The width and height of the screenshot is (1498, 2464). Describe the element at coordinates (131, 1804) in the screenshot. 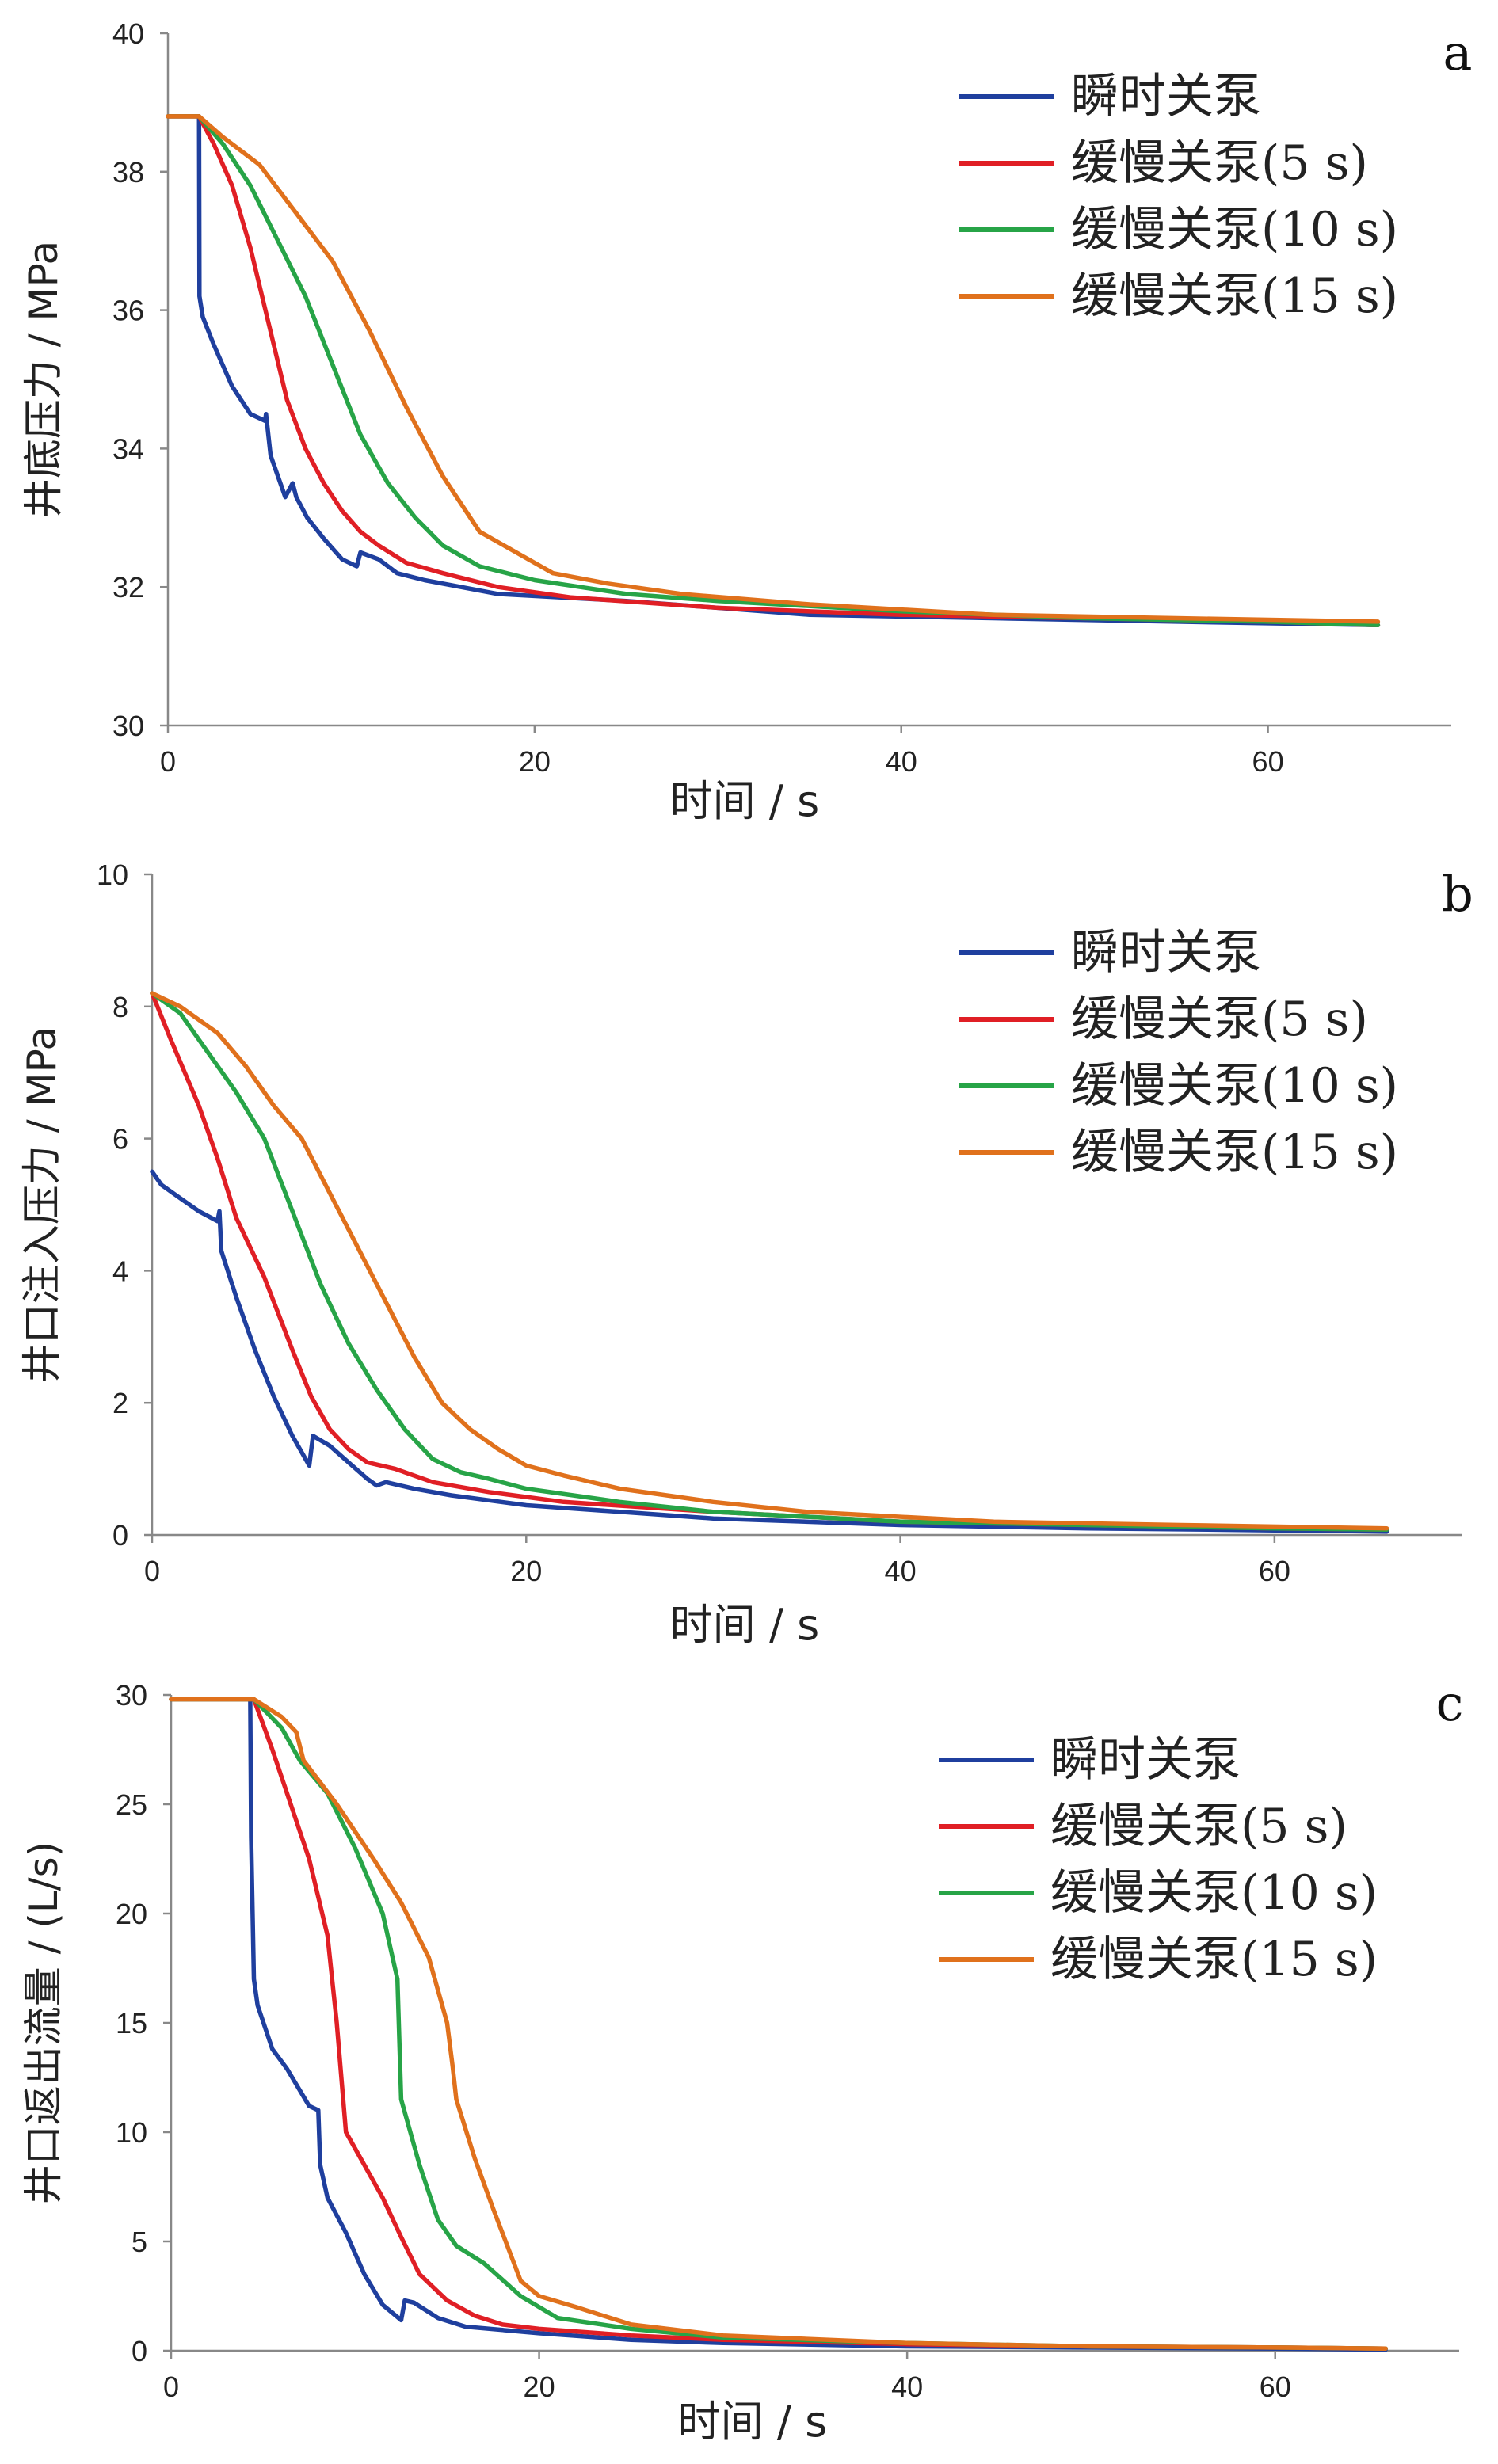

I see `y-tick-label: 25` at that location.